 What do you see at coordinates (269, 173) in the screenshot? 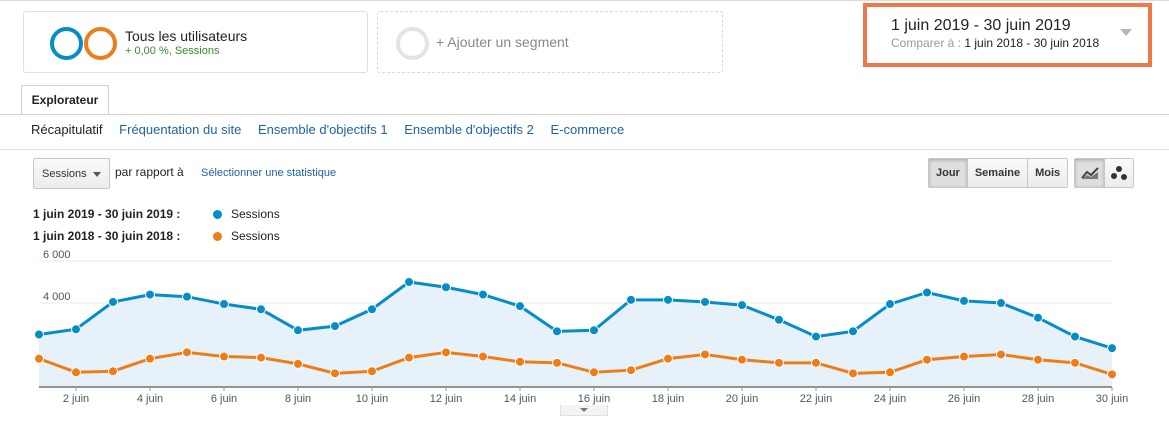
I see `select-metric-link: Sélectionner une statistique` at bounding box center [269, 173].